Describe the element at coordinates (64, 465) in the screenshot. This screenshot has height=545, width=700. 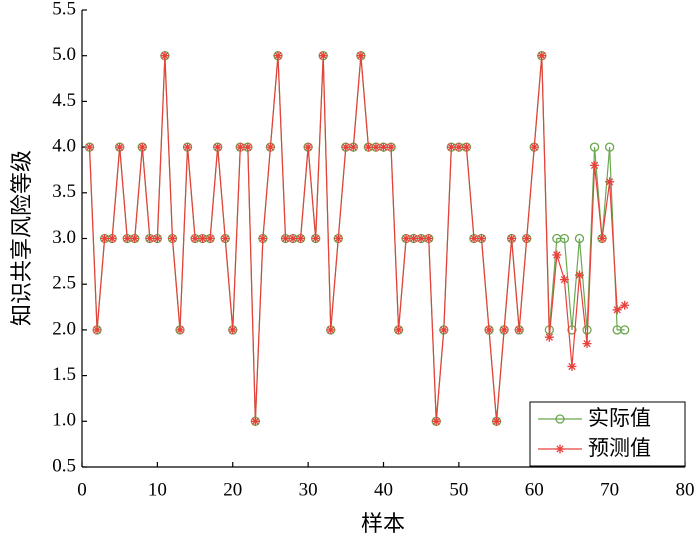
I see `y-tick-label: 0.5` at that location.